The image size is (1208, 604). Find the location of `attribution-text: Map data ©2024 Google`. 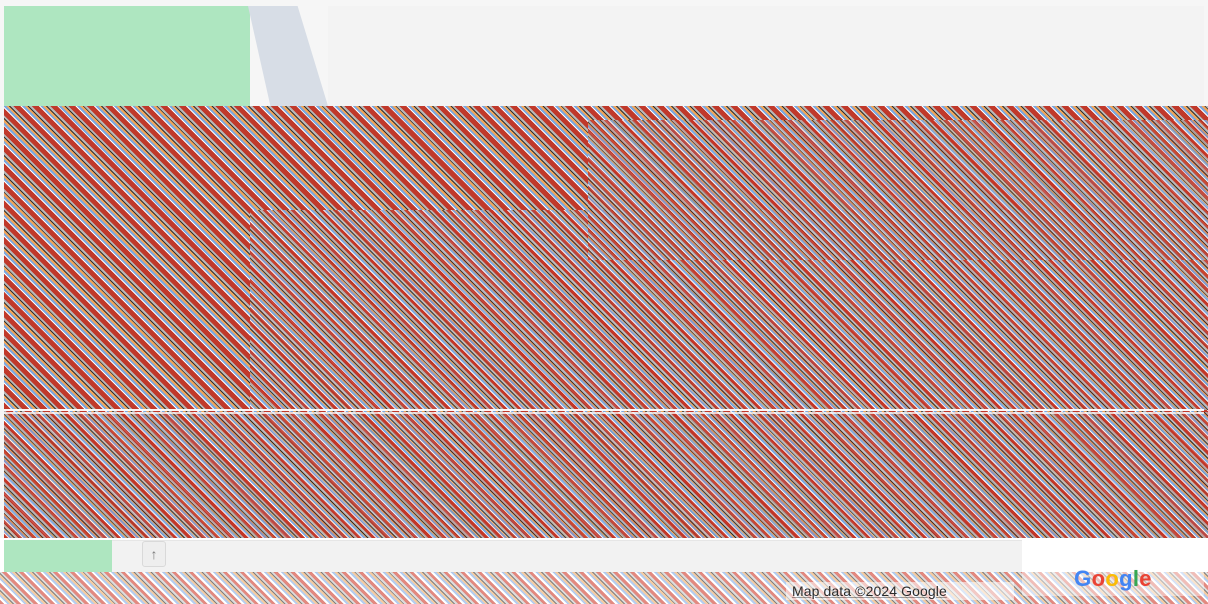

attribution-text: Map data ©2024 Google is located at coordinates (869, 591).